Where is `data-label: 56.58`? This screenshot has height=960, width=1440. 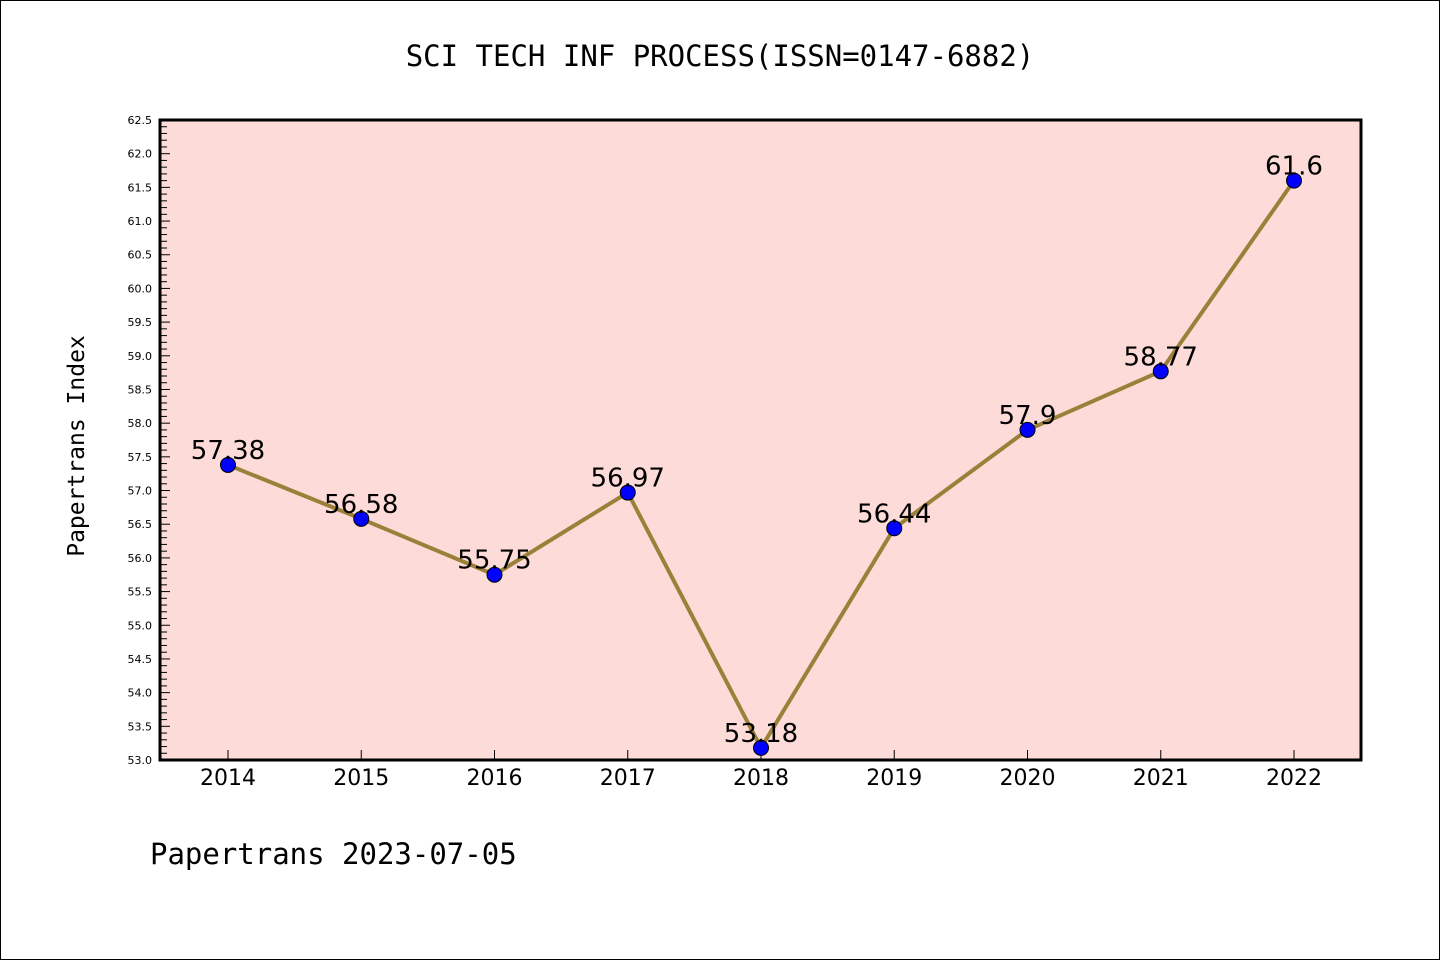
data-label: 56.58 is located at coordinates (361, 505).